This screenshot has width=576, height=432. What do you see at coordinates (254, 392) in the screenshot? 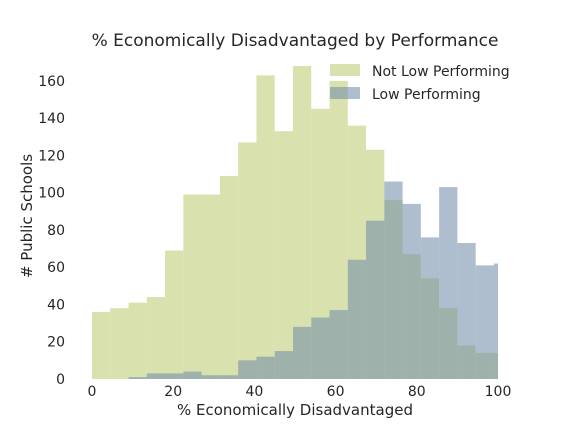
I see `x-tick-label: 40` at bounding box center [254, 392].